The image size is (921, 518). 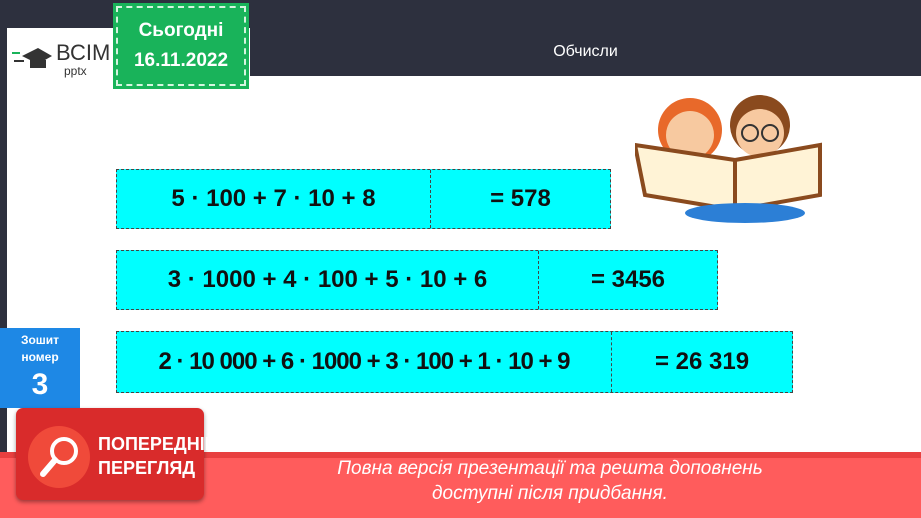 I want to click on date-badge: Сьогодні 16.11.2022, so click(x=181, y=46).